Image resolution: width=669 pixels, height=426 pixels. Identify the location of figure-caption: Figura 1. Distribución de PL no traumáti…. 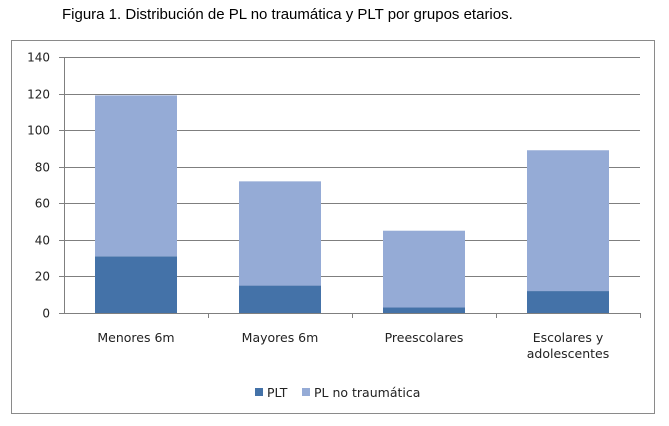
(287, 14).